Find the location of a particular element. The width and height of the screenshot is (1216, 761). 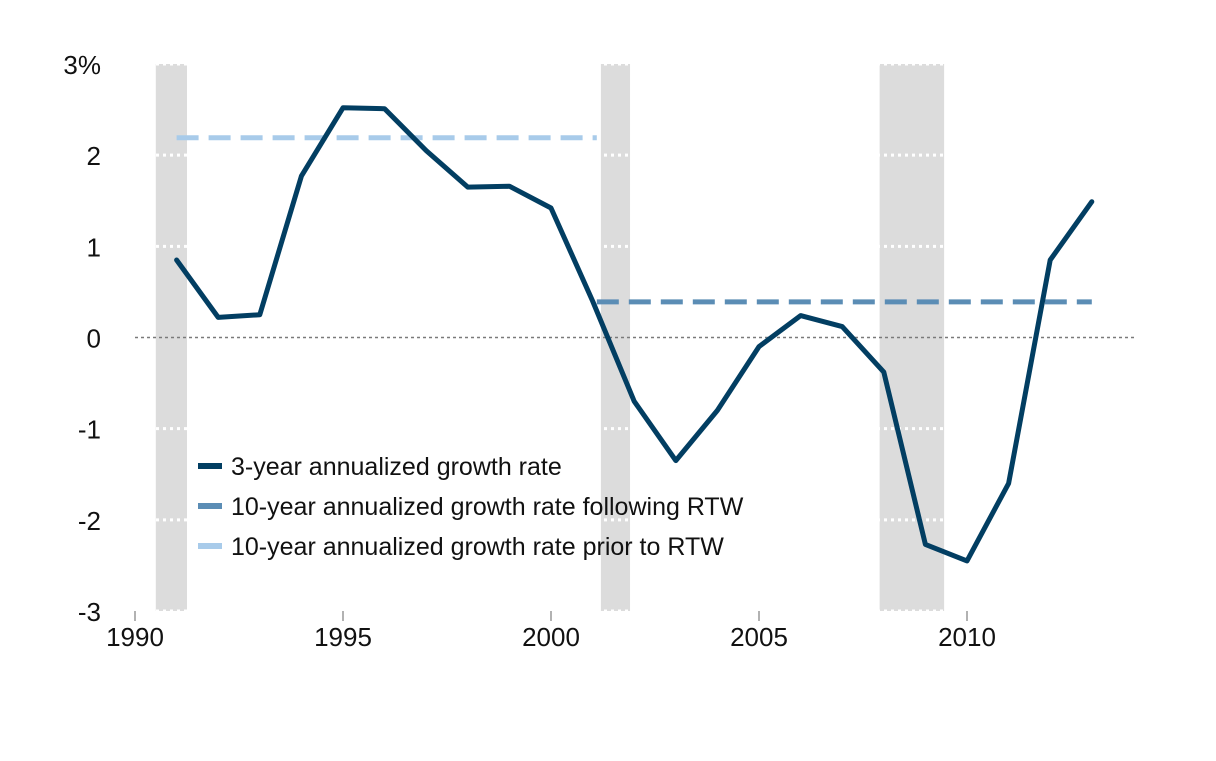

legend-label-3yr: 3-year annualized growth rate is located at coordinates (396, 467).